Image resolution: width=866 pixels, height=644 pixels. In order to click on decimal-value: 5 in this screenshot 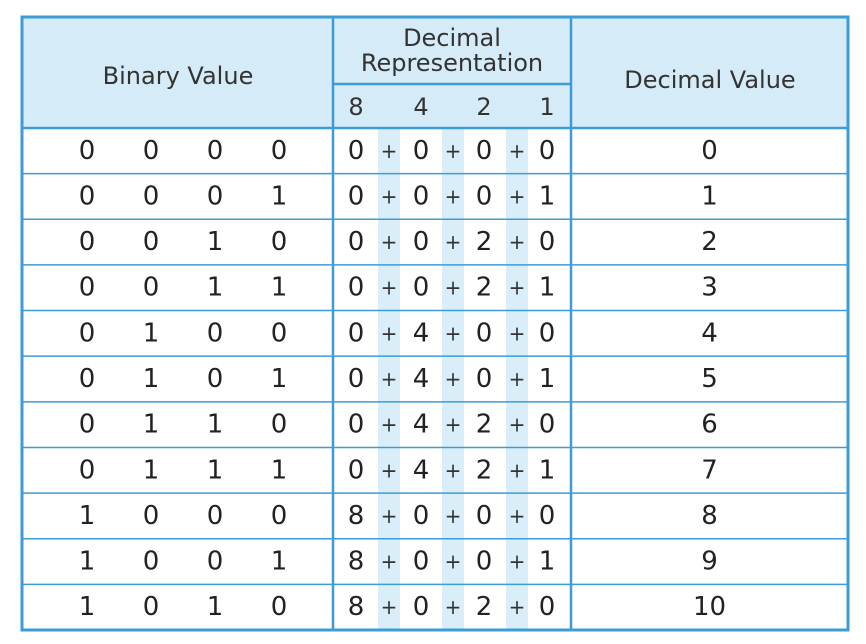, I will do `click(709, 379)`.